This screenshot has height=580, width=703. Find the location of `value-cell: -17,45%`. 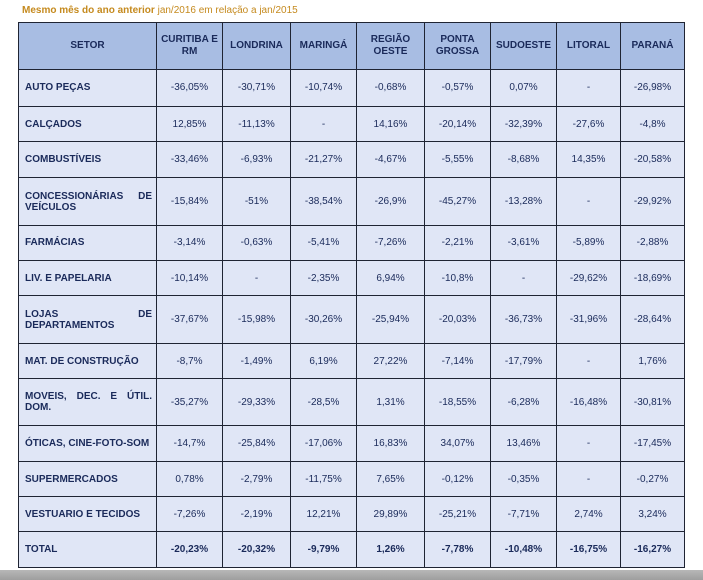

value-cell: -17,45% is located at coordinates (652, 443).